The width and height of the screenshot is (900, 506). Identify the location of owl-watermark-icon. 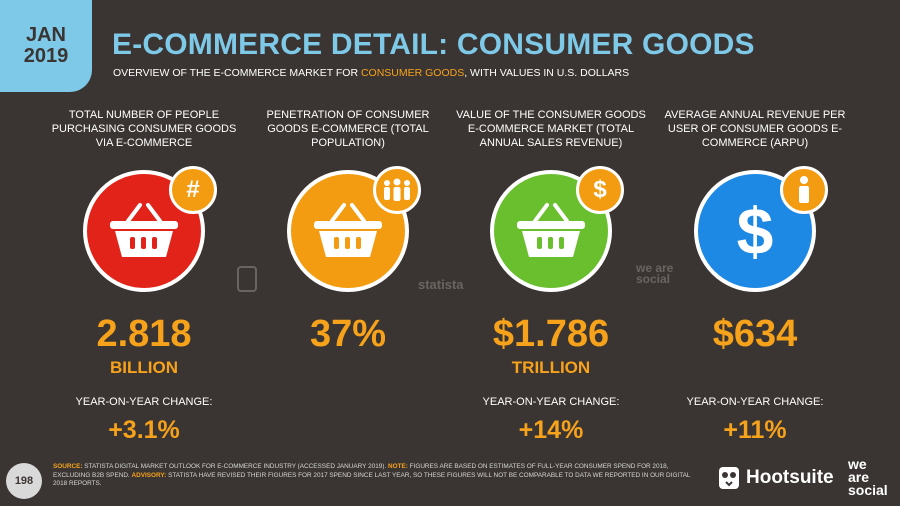
(247, 279).